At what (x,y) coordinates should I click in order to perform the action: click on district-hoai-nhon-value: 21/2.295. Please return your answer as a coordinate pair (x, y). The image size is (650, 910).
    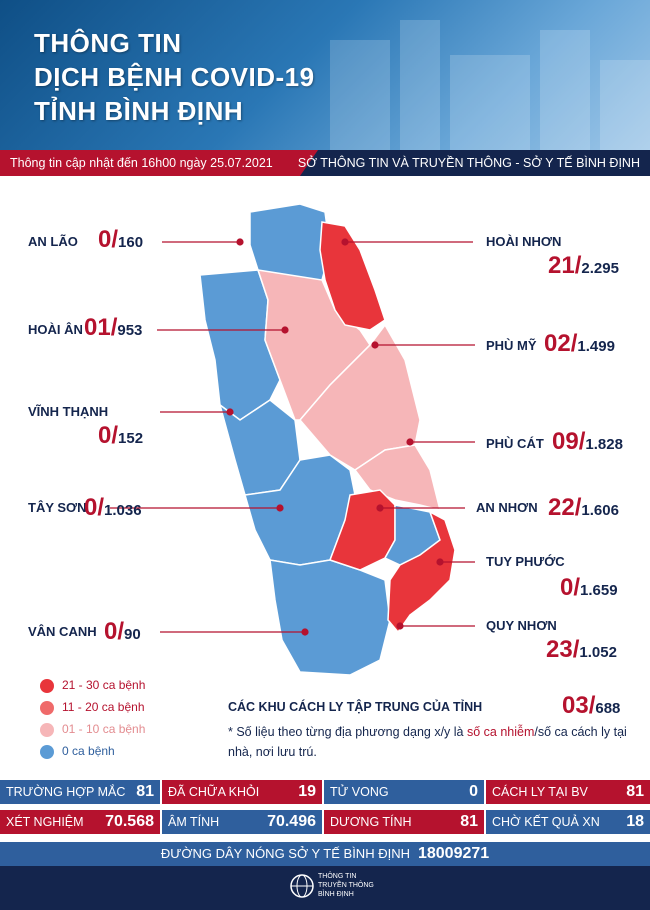
    Looking at the image, I should click on (583, 265).